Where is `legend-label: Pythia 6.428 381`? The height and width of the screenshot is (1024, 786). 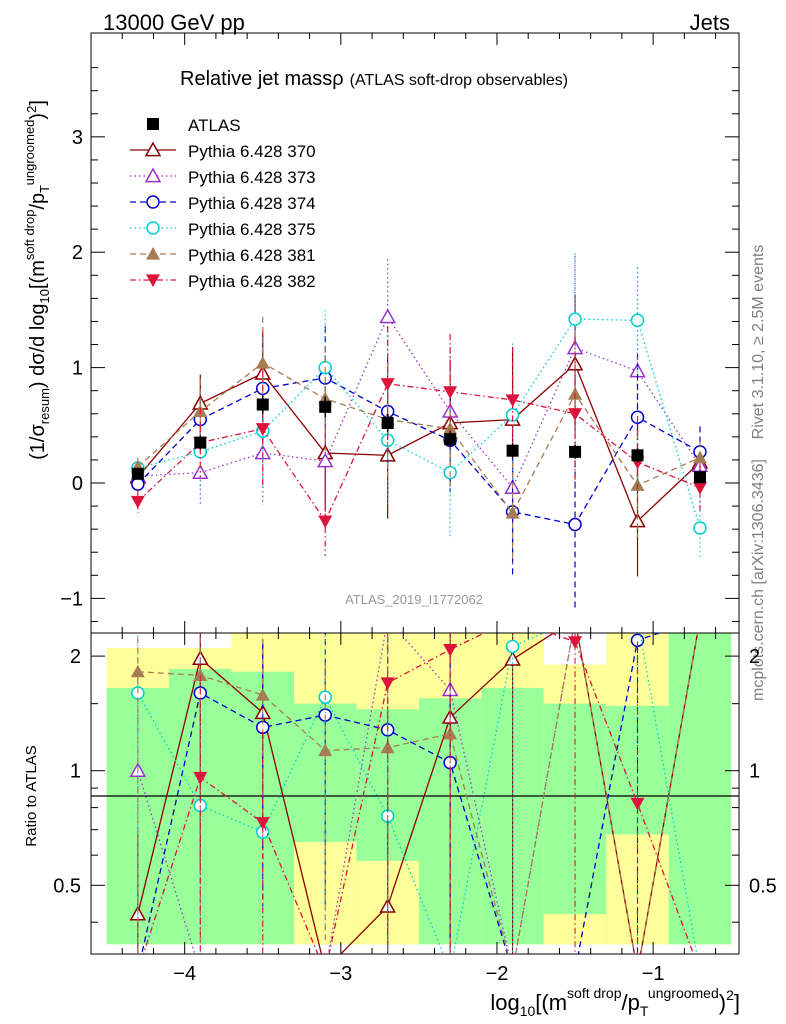 legend-label: Pythia 6.428 381 is located at coordinates (252, 255).